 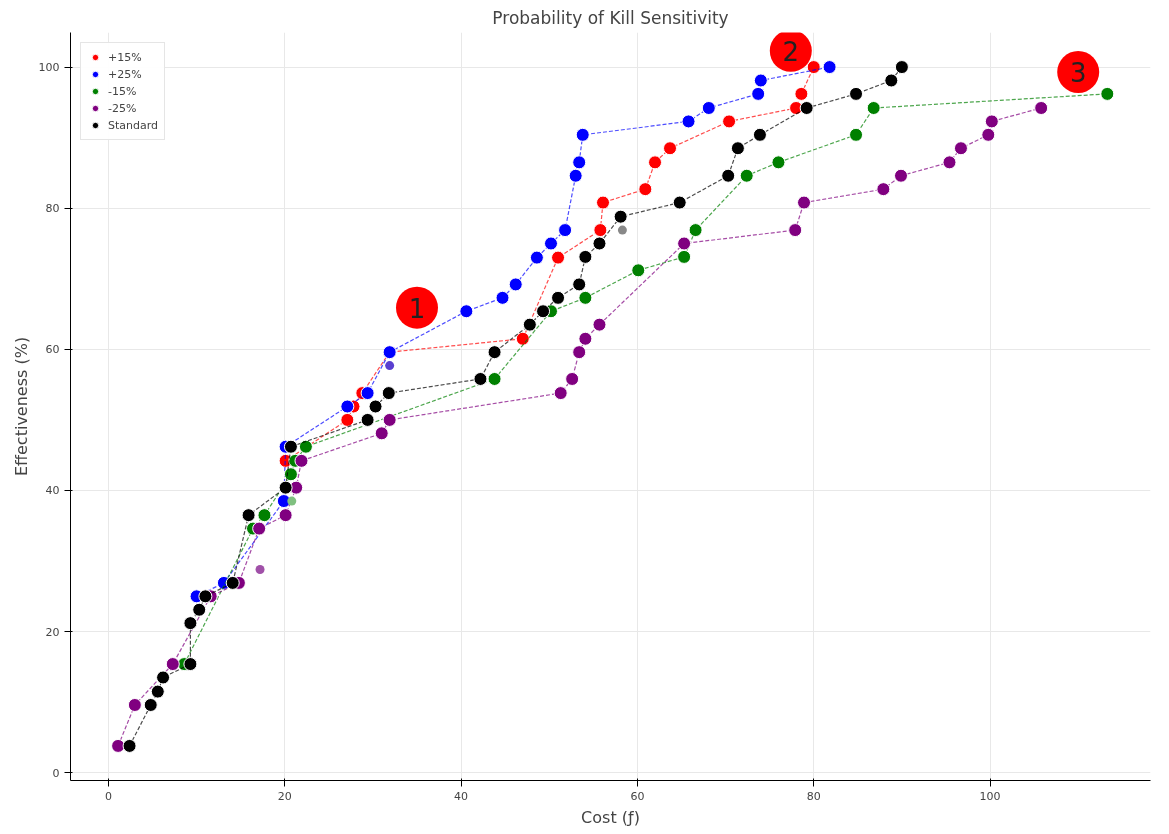 What do you see at coordinates (52, 209) in the screenshot?
I see `y-tick-label: 80` at bounding box center [52, 209].